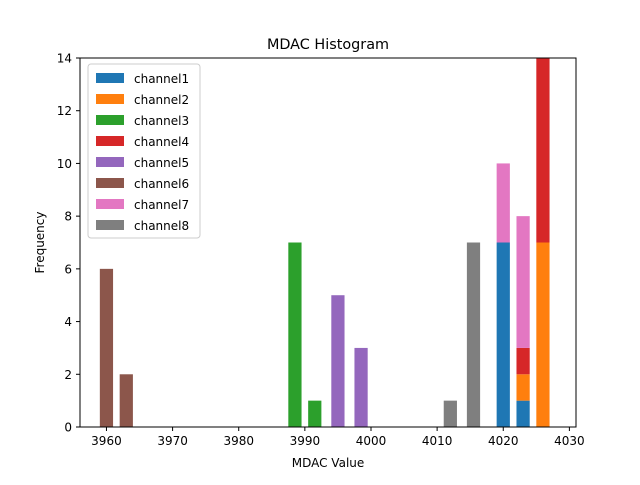 The width and height of the screenshot is (640, 485). What do you see at coordinates (161, 121) in the screenshot?
I see `legend-label-channel3: channel3` at bounding box center [161, 121].